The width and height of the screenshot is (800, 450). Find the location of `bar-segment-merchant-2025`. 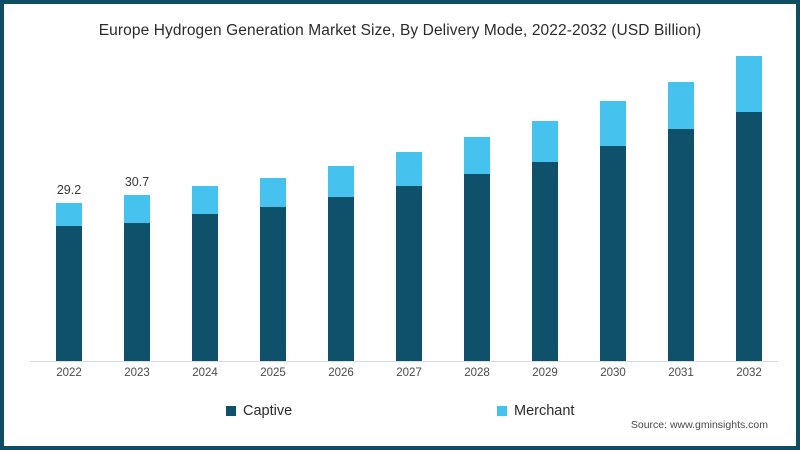

bar-segment-merchant-2025 is located at coordinates (273, 192).